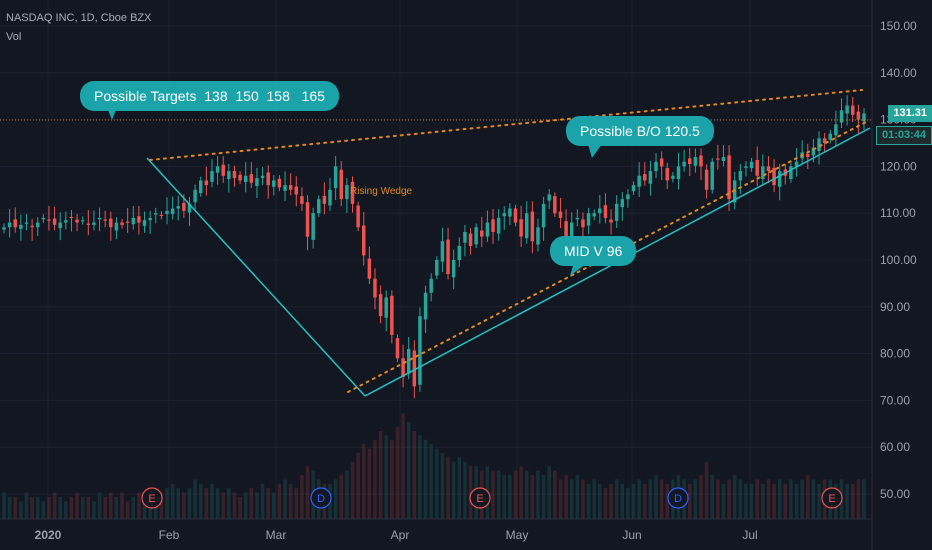 The width and height of the screenshot is (932, 550). What do you see at coordinates (895, 307) in the screenshot?
I see `y-tick-label: 90.00` at bounding box center [895, 307].